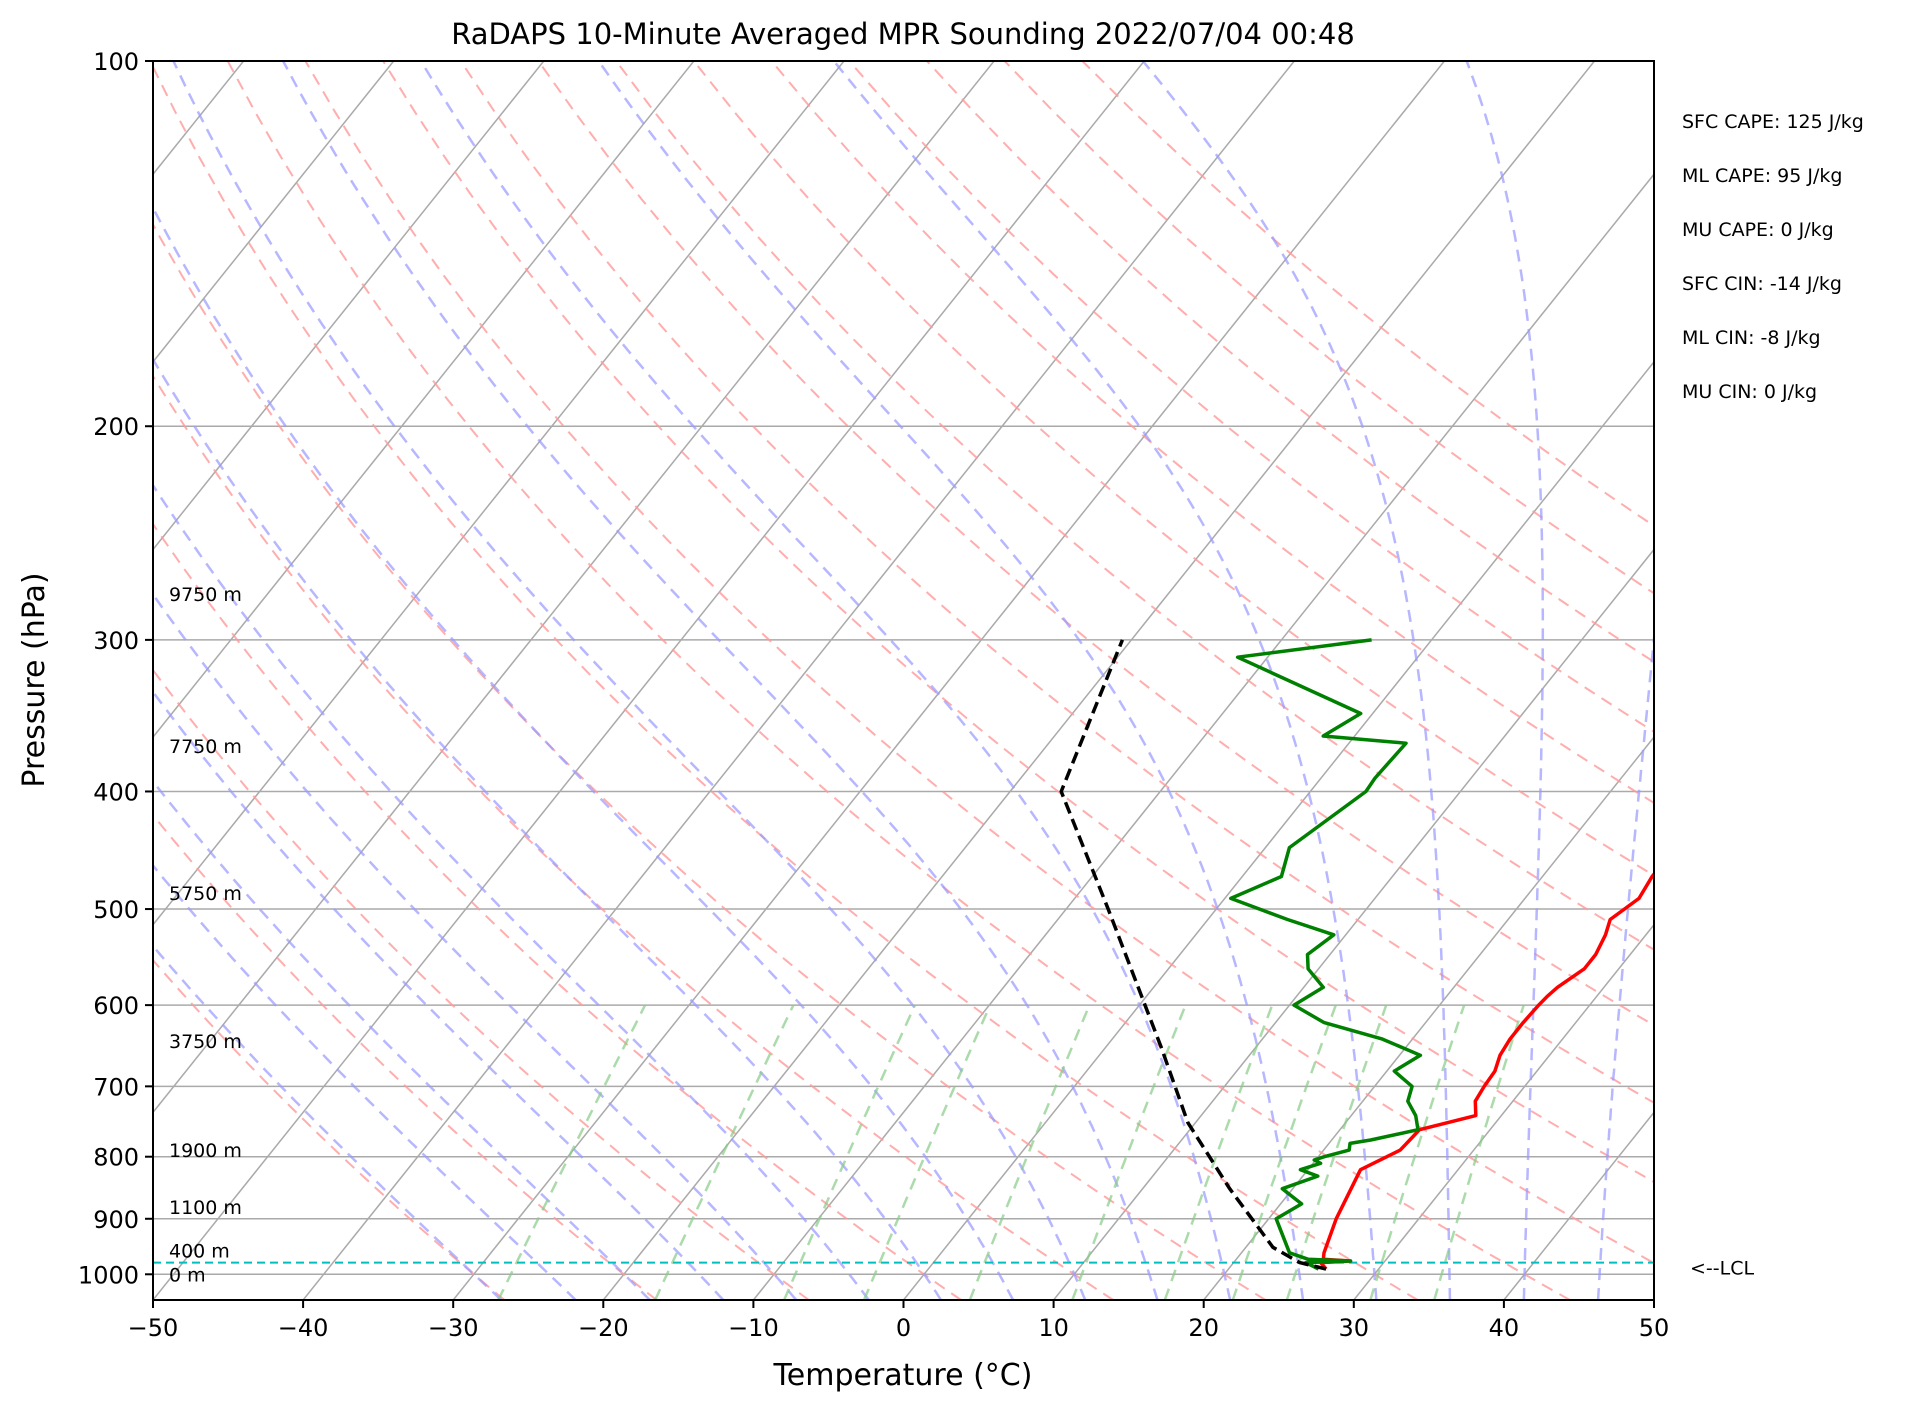  What do you see at coordinates (1203, 1328) in the screenshot?
I see `x-tick-label: 20` at bounding box center [1203, 1328].